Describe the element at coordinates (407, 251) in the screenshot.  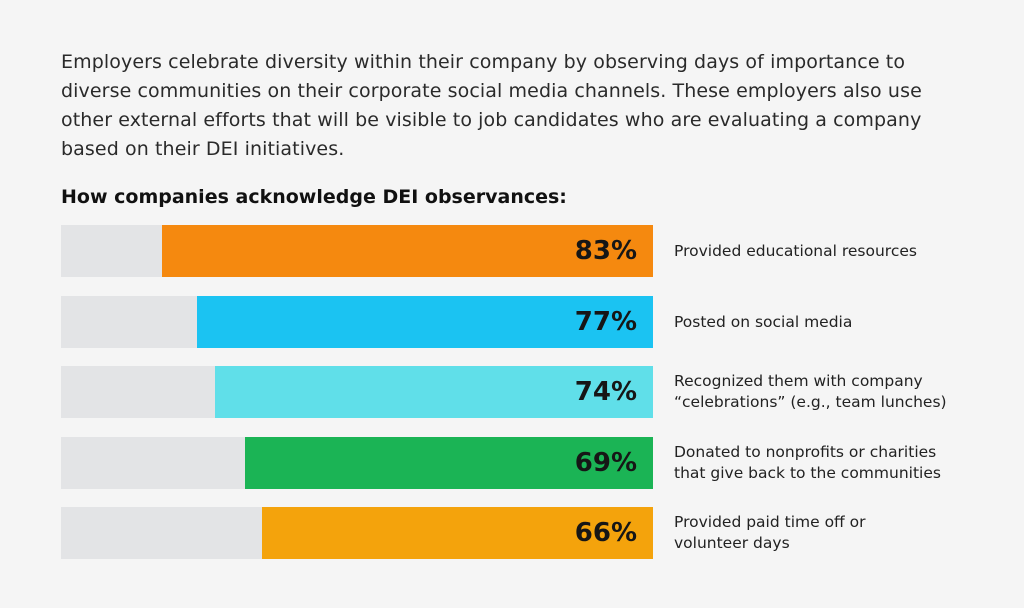
I see `bar: 83%` at that location.